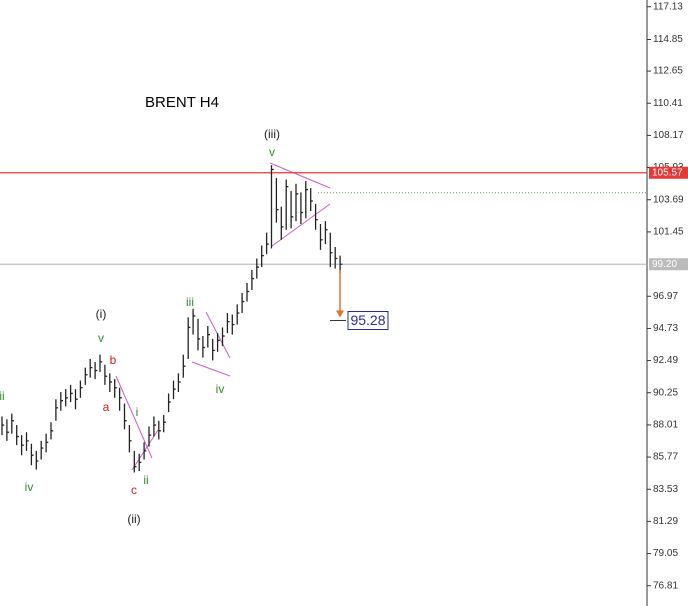  What do you see at coordinates (190, 302) in the screenshot?
I see `wave-label: iii` at bounding box center [190, 302].